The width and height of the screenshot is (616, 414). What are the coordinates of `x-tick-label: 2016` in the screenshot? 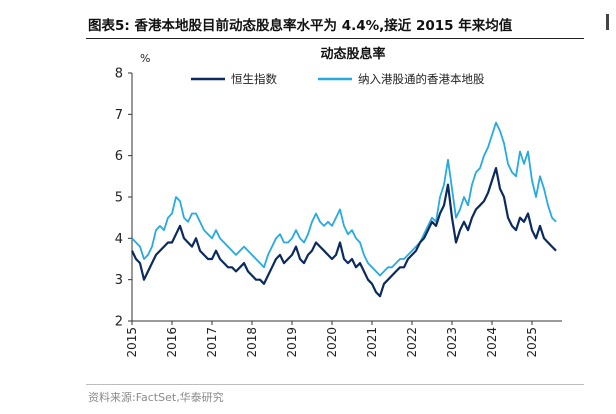 It's located at (172, 342).